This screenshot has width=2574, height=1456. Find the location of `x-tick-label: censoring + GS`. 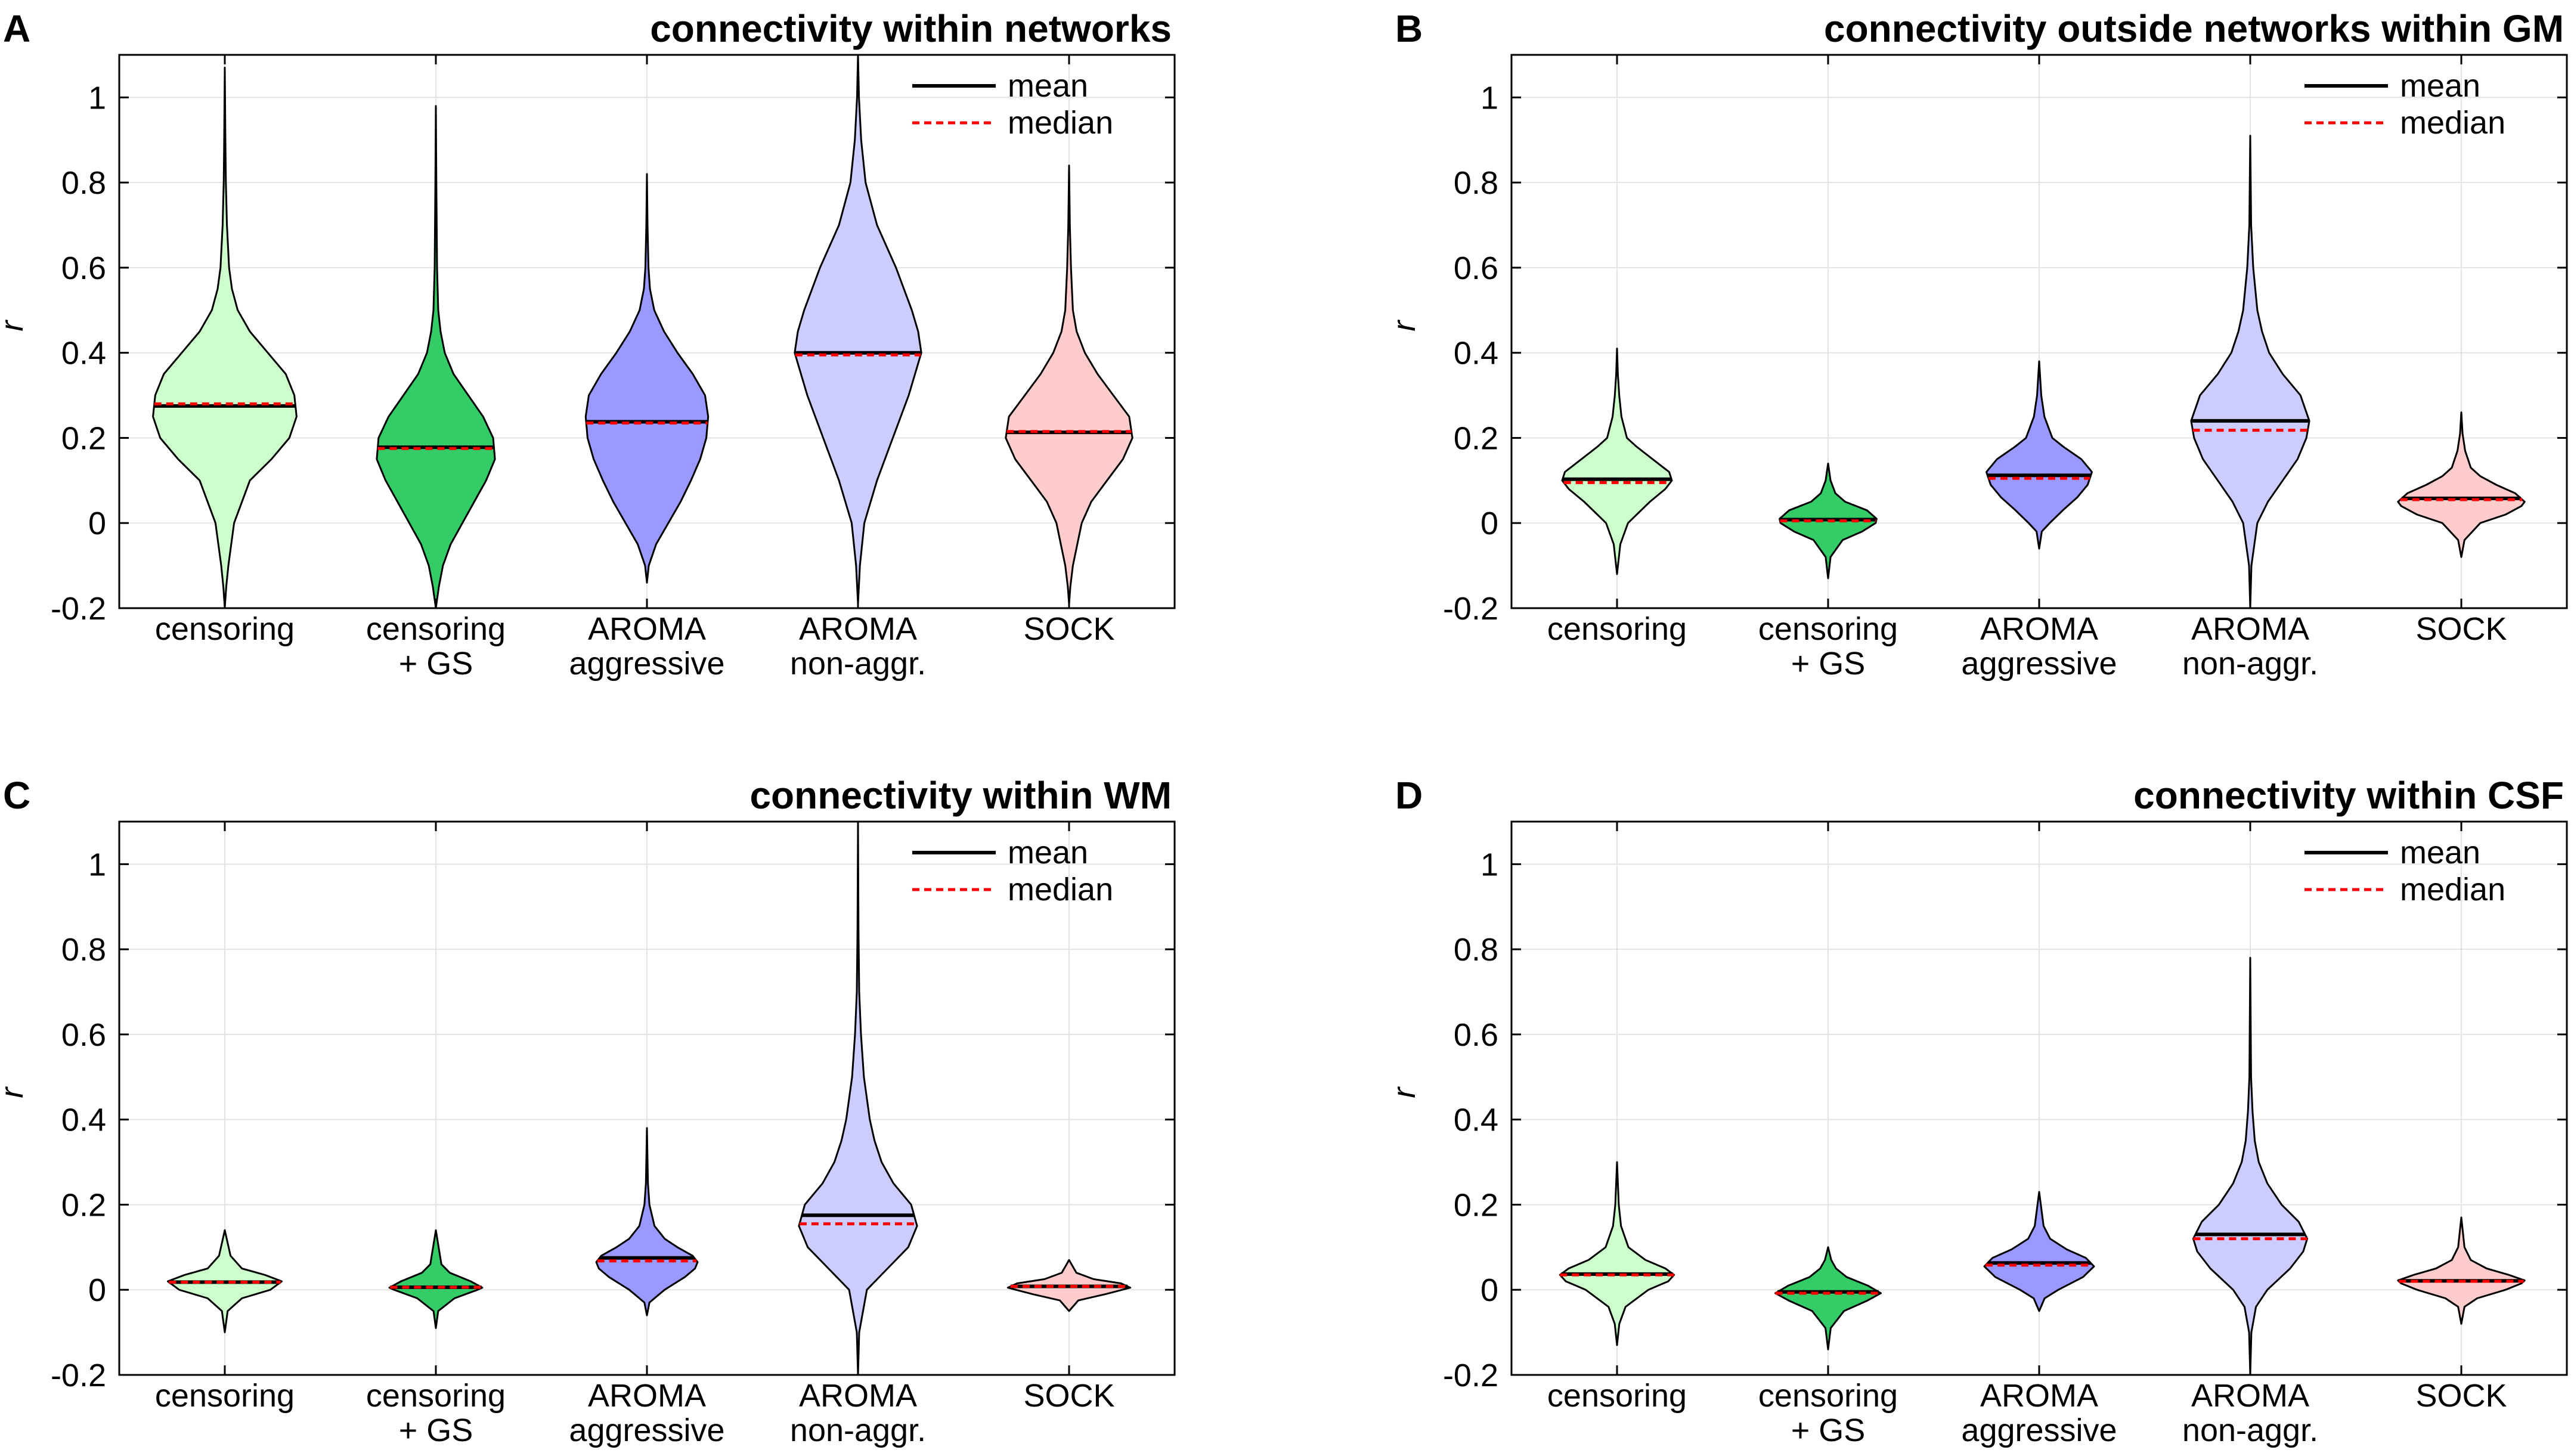

x-tick-label: censoring + GS is located at coordinates (1828, 1413).